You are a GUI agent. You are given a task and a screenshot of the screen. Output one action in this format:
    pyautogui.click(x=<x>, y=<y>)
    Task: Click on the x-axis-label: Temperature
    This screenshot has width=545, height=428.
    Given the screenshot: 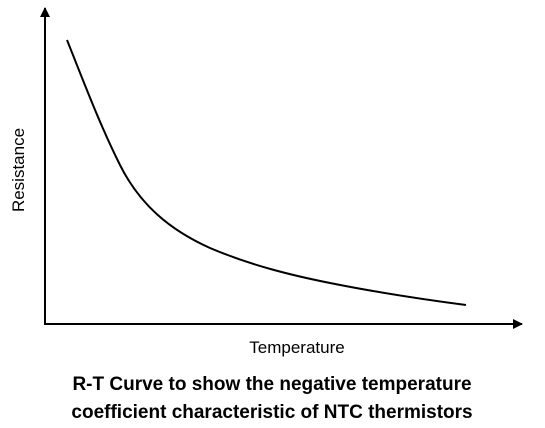 What is the action you would take?
    pyautogui.click(x=296, y=347)
    